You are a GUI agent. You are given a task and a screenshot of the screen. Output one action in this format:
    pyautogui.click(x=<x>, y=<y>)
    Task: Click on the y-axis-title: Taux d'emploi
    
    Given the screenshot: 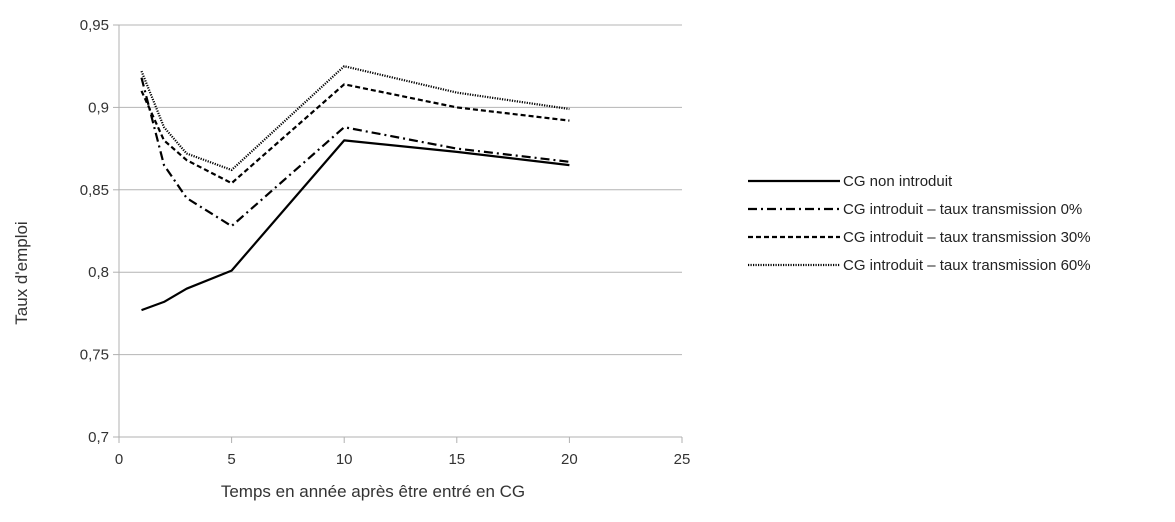 What is the action you would take?
    pyautogui.click(x=21, y=272)
    